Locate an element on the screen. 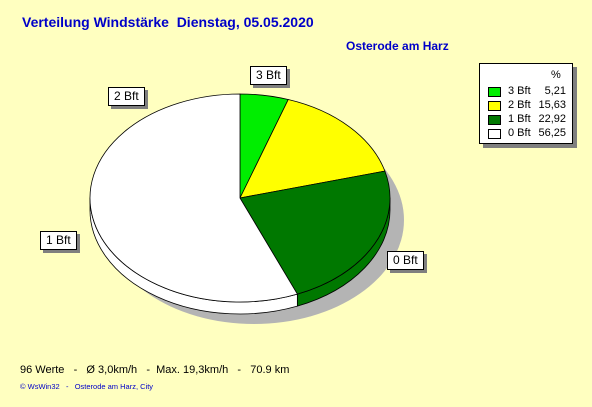  legend-value: 22,92 is located at coordinates (552, 119).